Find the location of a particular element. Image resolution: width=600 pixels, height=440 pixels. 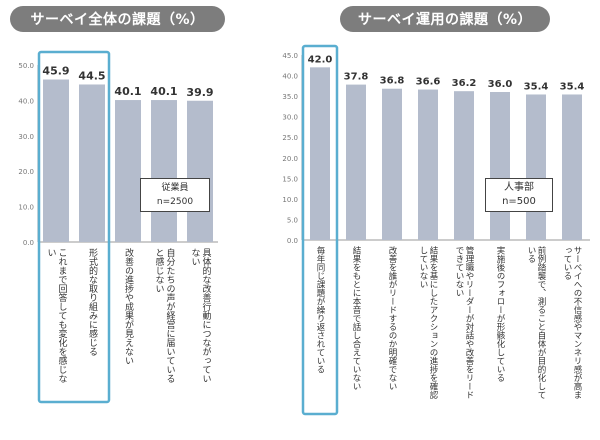

y-tick-label: 15.0 is located at coordinates (290, 179).